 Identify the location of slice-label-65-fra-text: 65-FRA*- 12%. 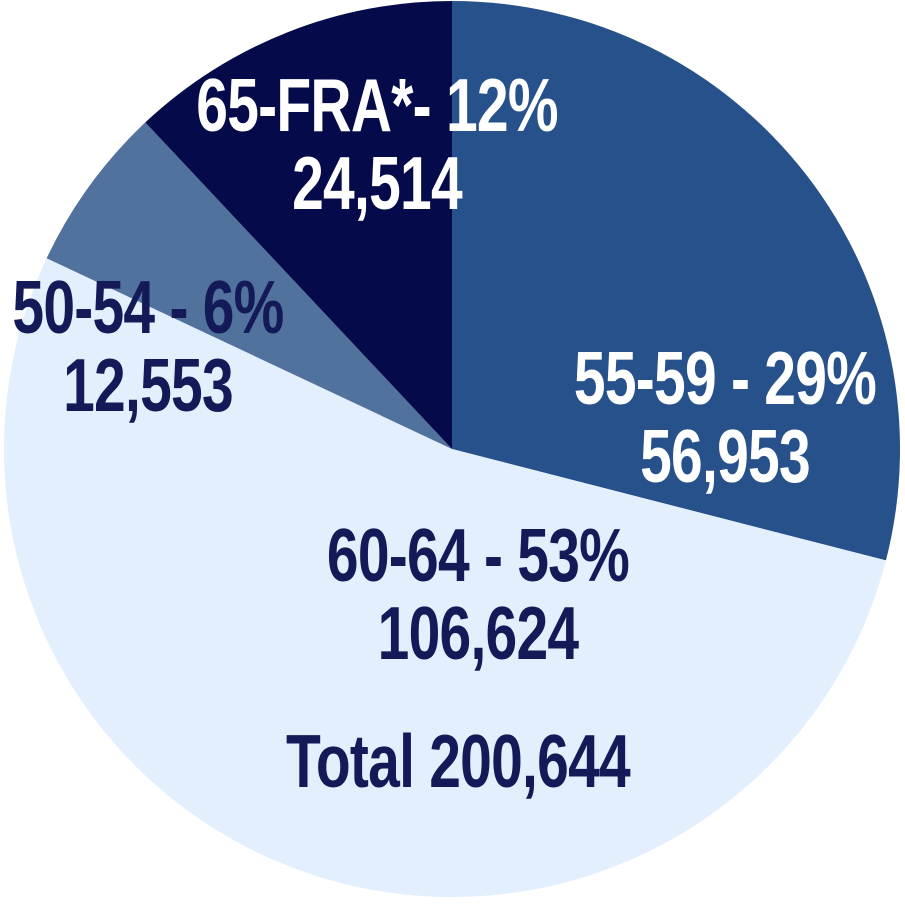
(377, 105).